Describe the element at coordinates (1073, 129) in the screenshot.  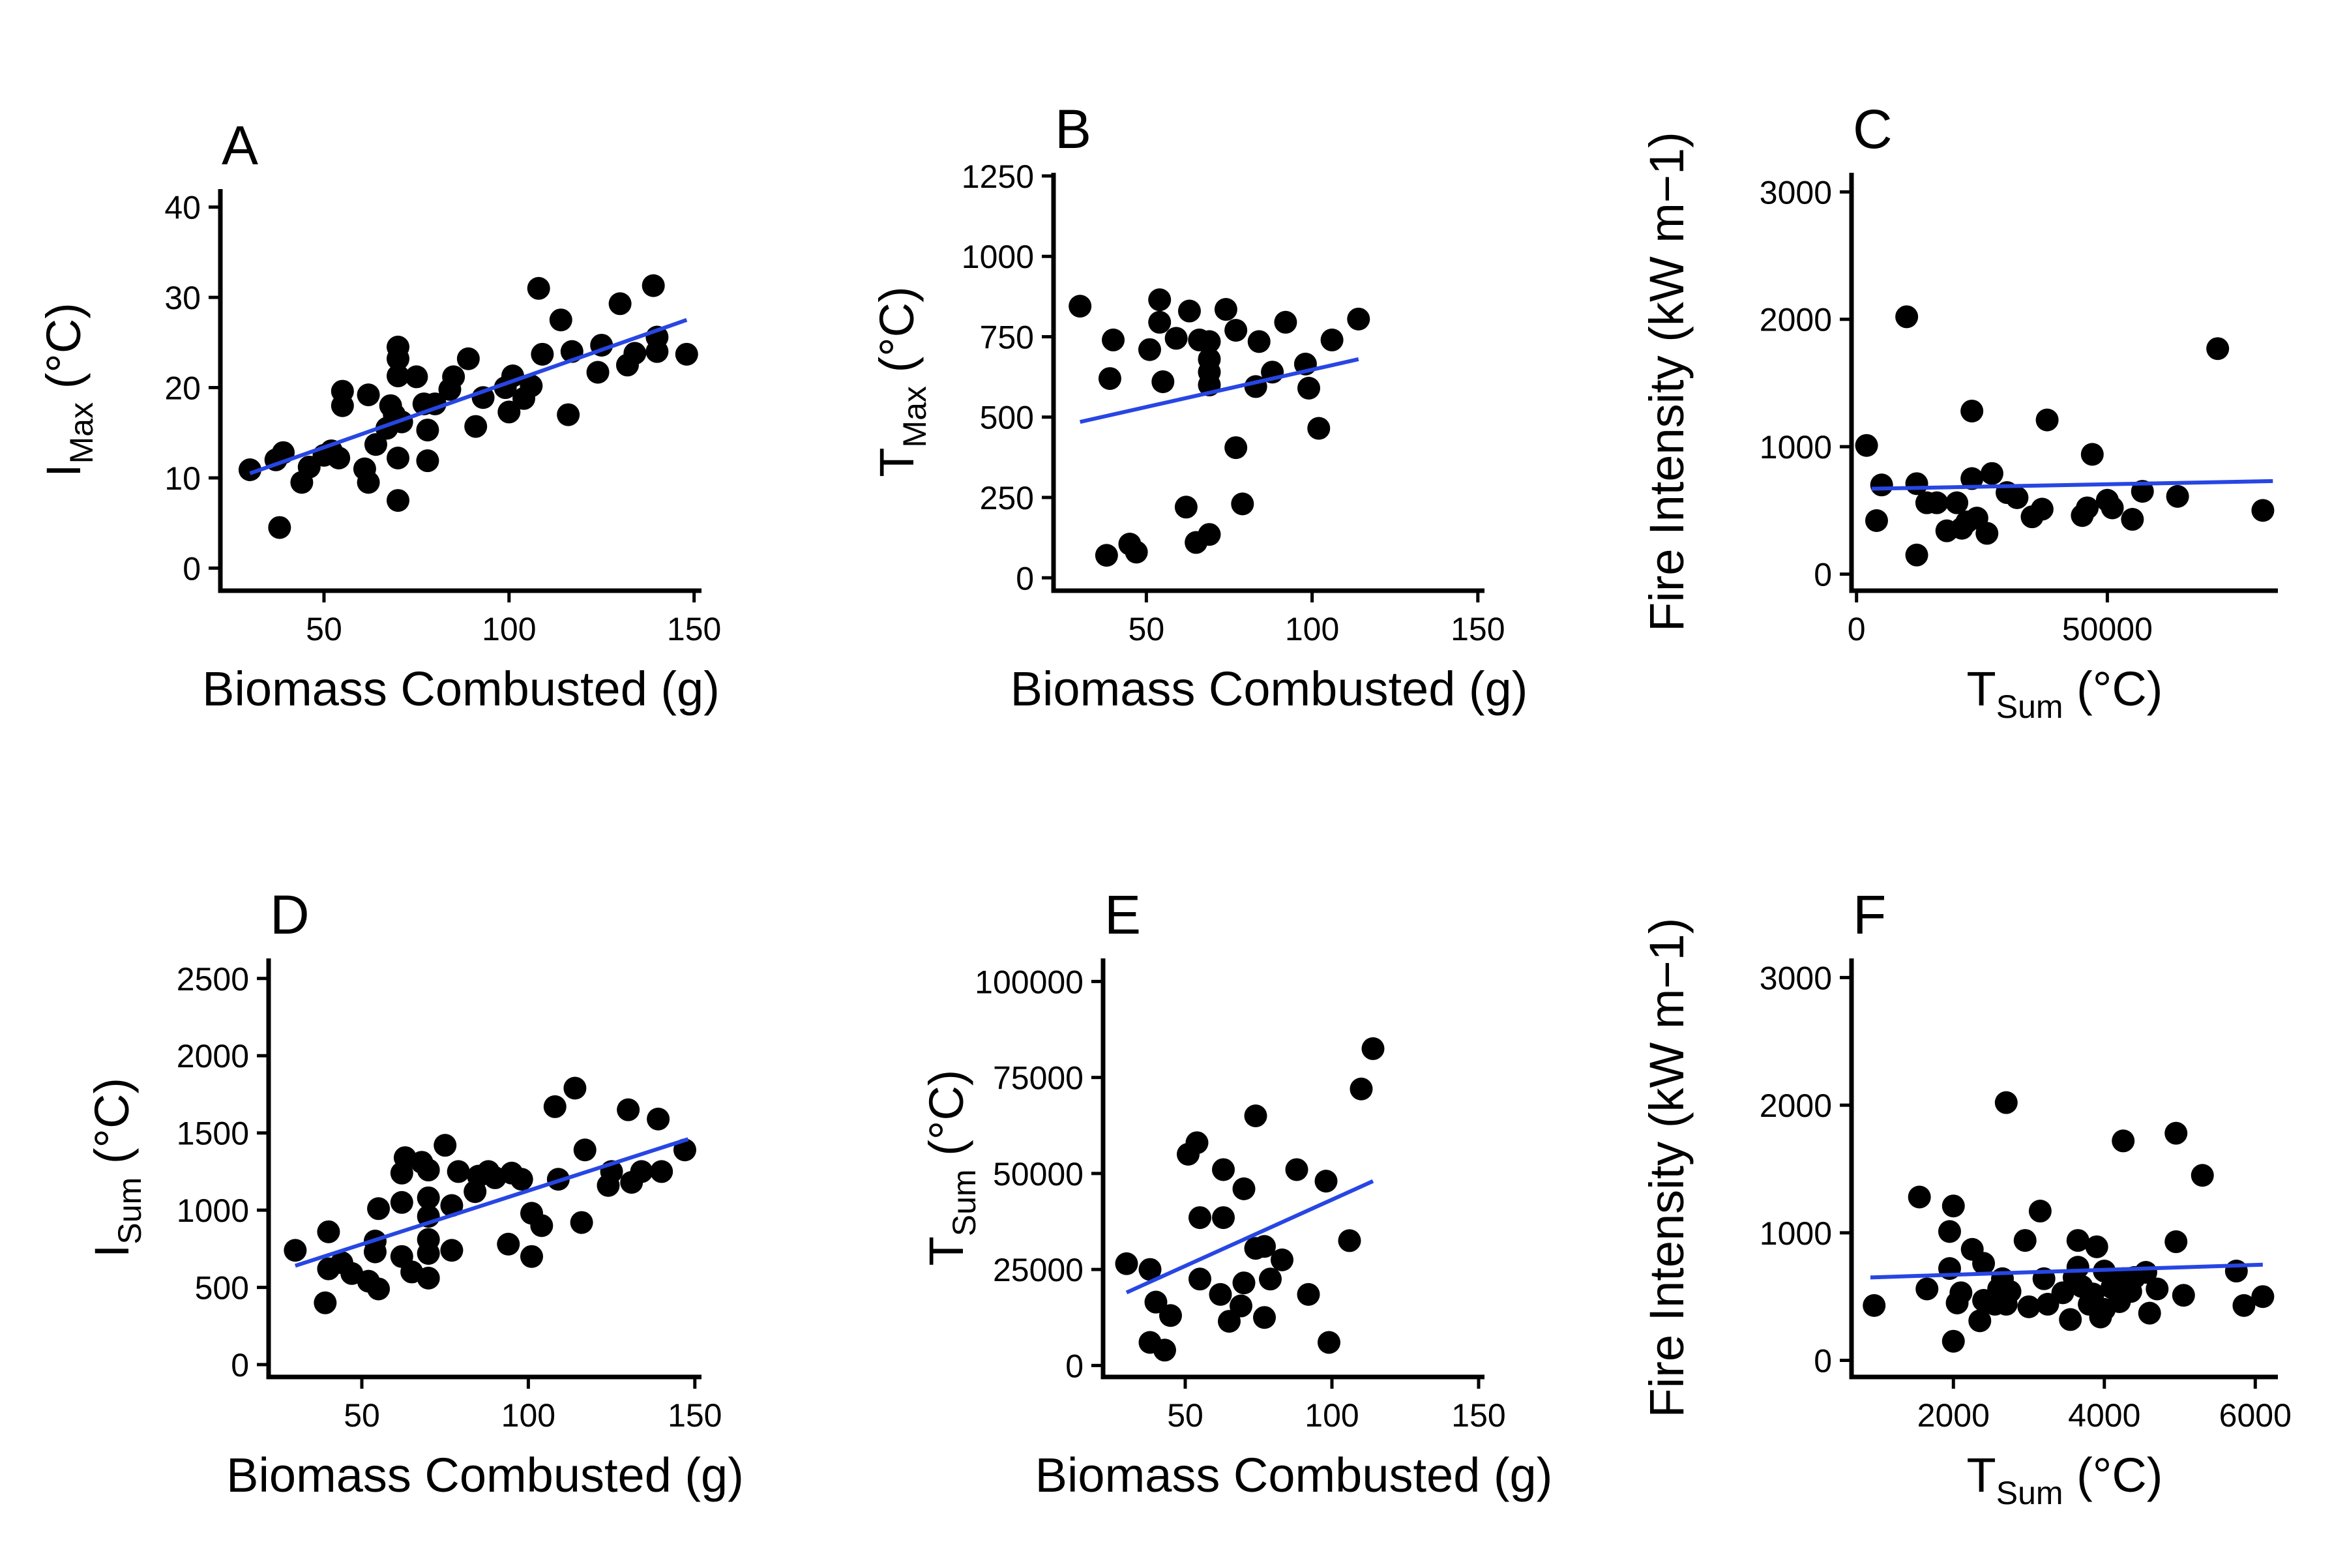
I see `panel-letter: B` at that location.